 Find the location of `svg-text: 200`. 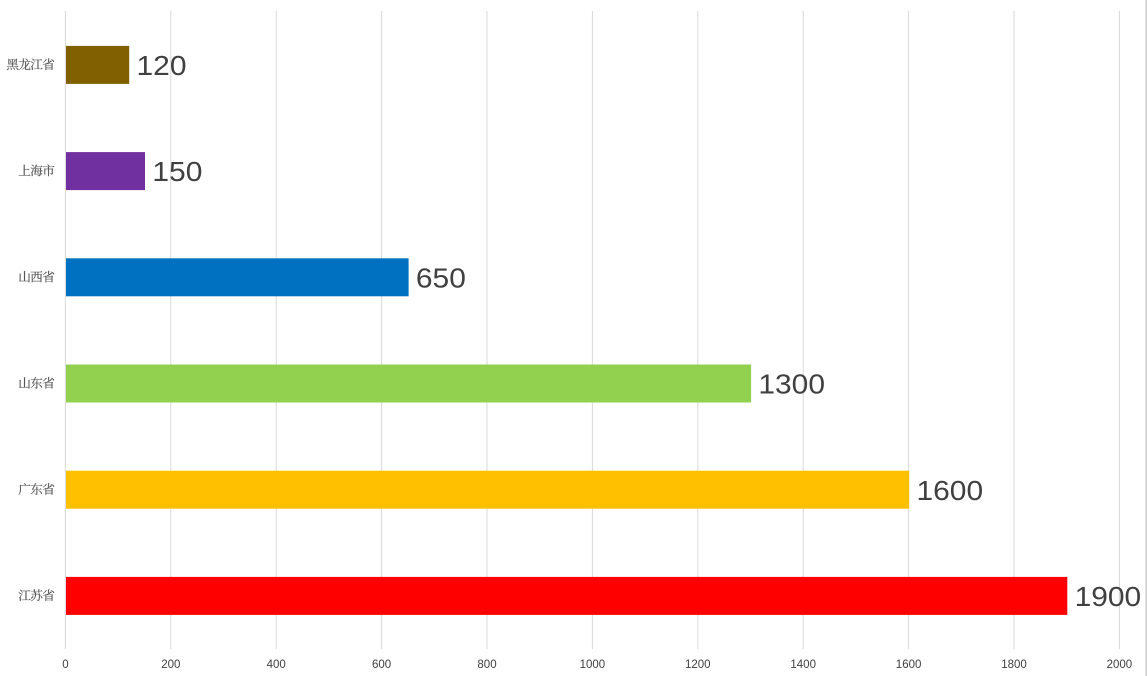

svg-text: 200 is located at coordinates (170, 665).